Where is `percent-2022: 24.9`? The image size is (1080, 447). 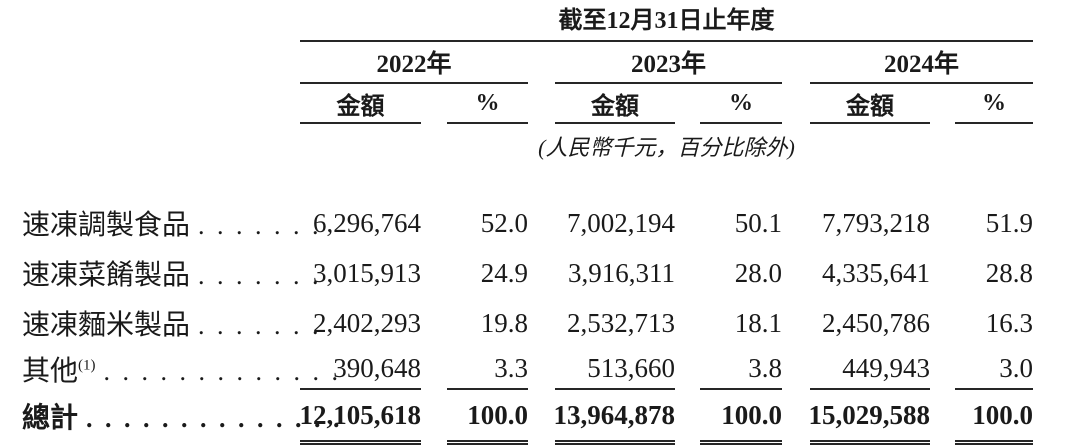
percent-2022: 24.9 is located at coordinates (504, 272).